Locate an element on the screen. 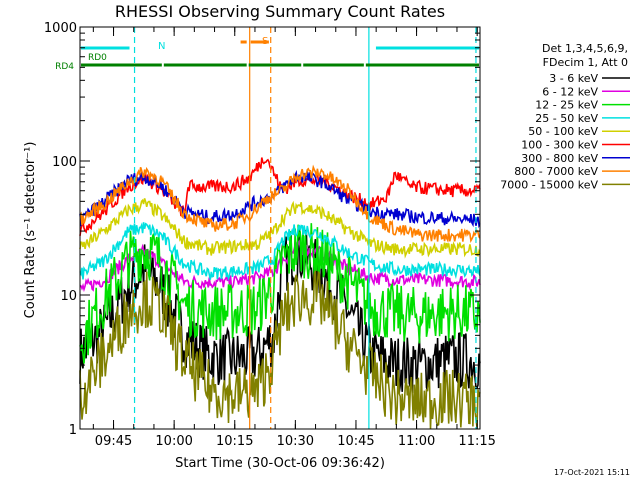 The width and height of the screenshot is (640, 480). y-tick-label: 1000 is located at coordinates (60, 28).